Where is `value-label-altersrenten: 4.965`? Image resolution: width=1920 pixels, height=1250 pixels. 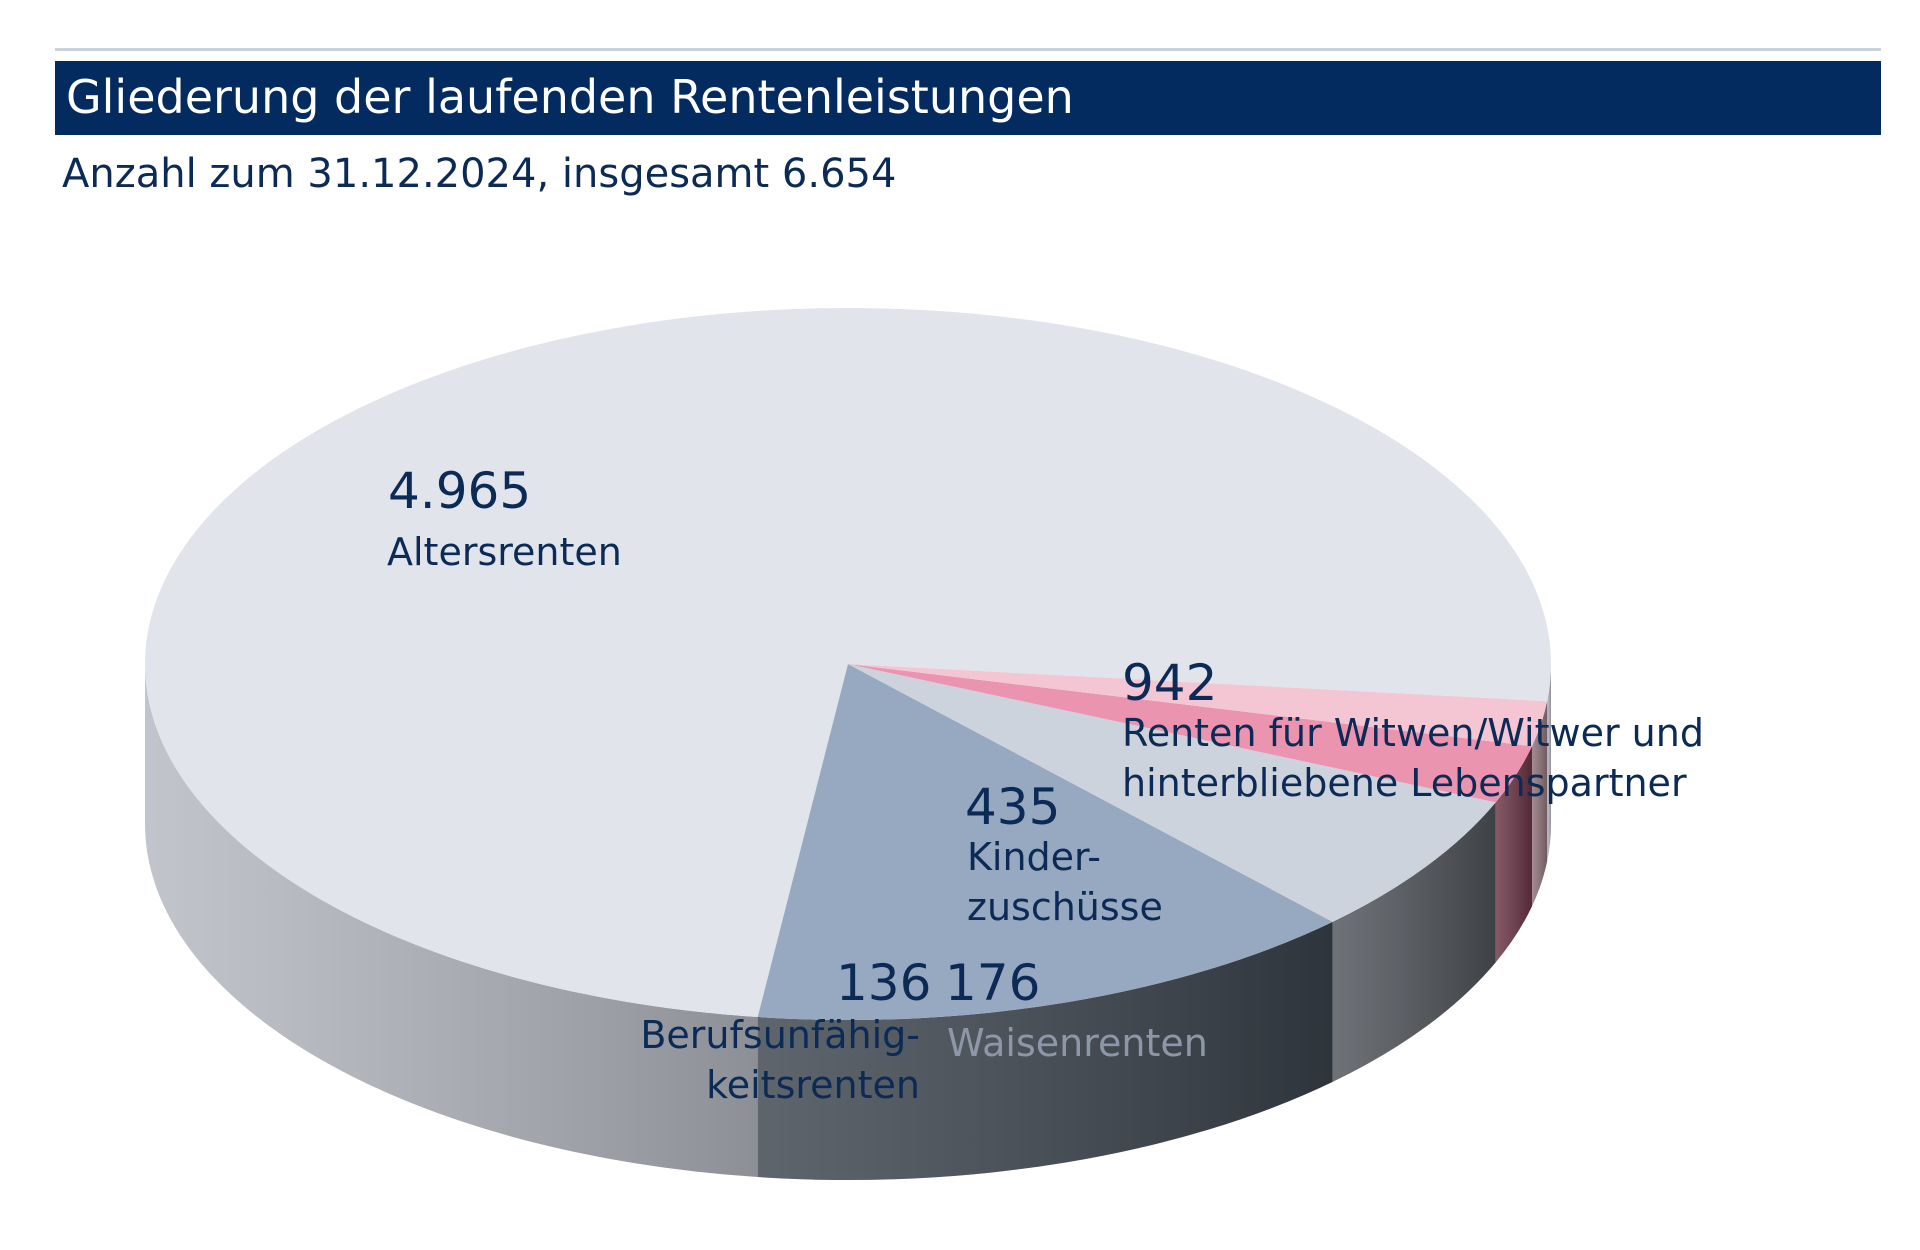
value-label-altersrenten: 4.965 is located at coordinates (460, 491).